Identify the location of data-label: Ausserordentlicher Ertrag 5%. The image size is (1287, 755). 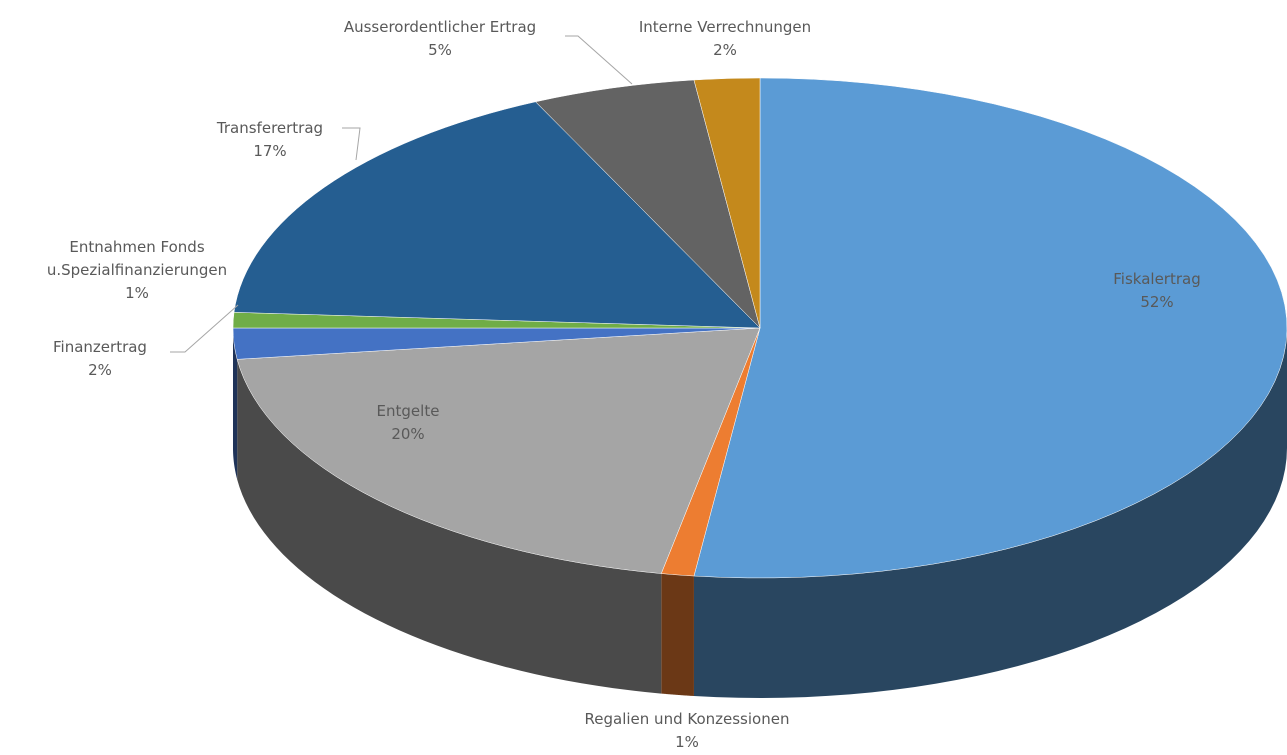
(440, 39).